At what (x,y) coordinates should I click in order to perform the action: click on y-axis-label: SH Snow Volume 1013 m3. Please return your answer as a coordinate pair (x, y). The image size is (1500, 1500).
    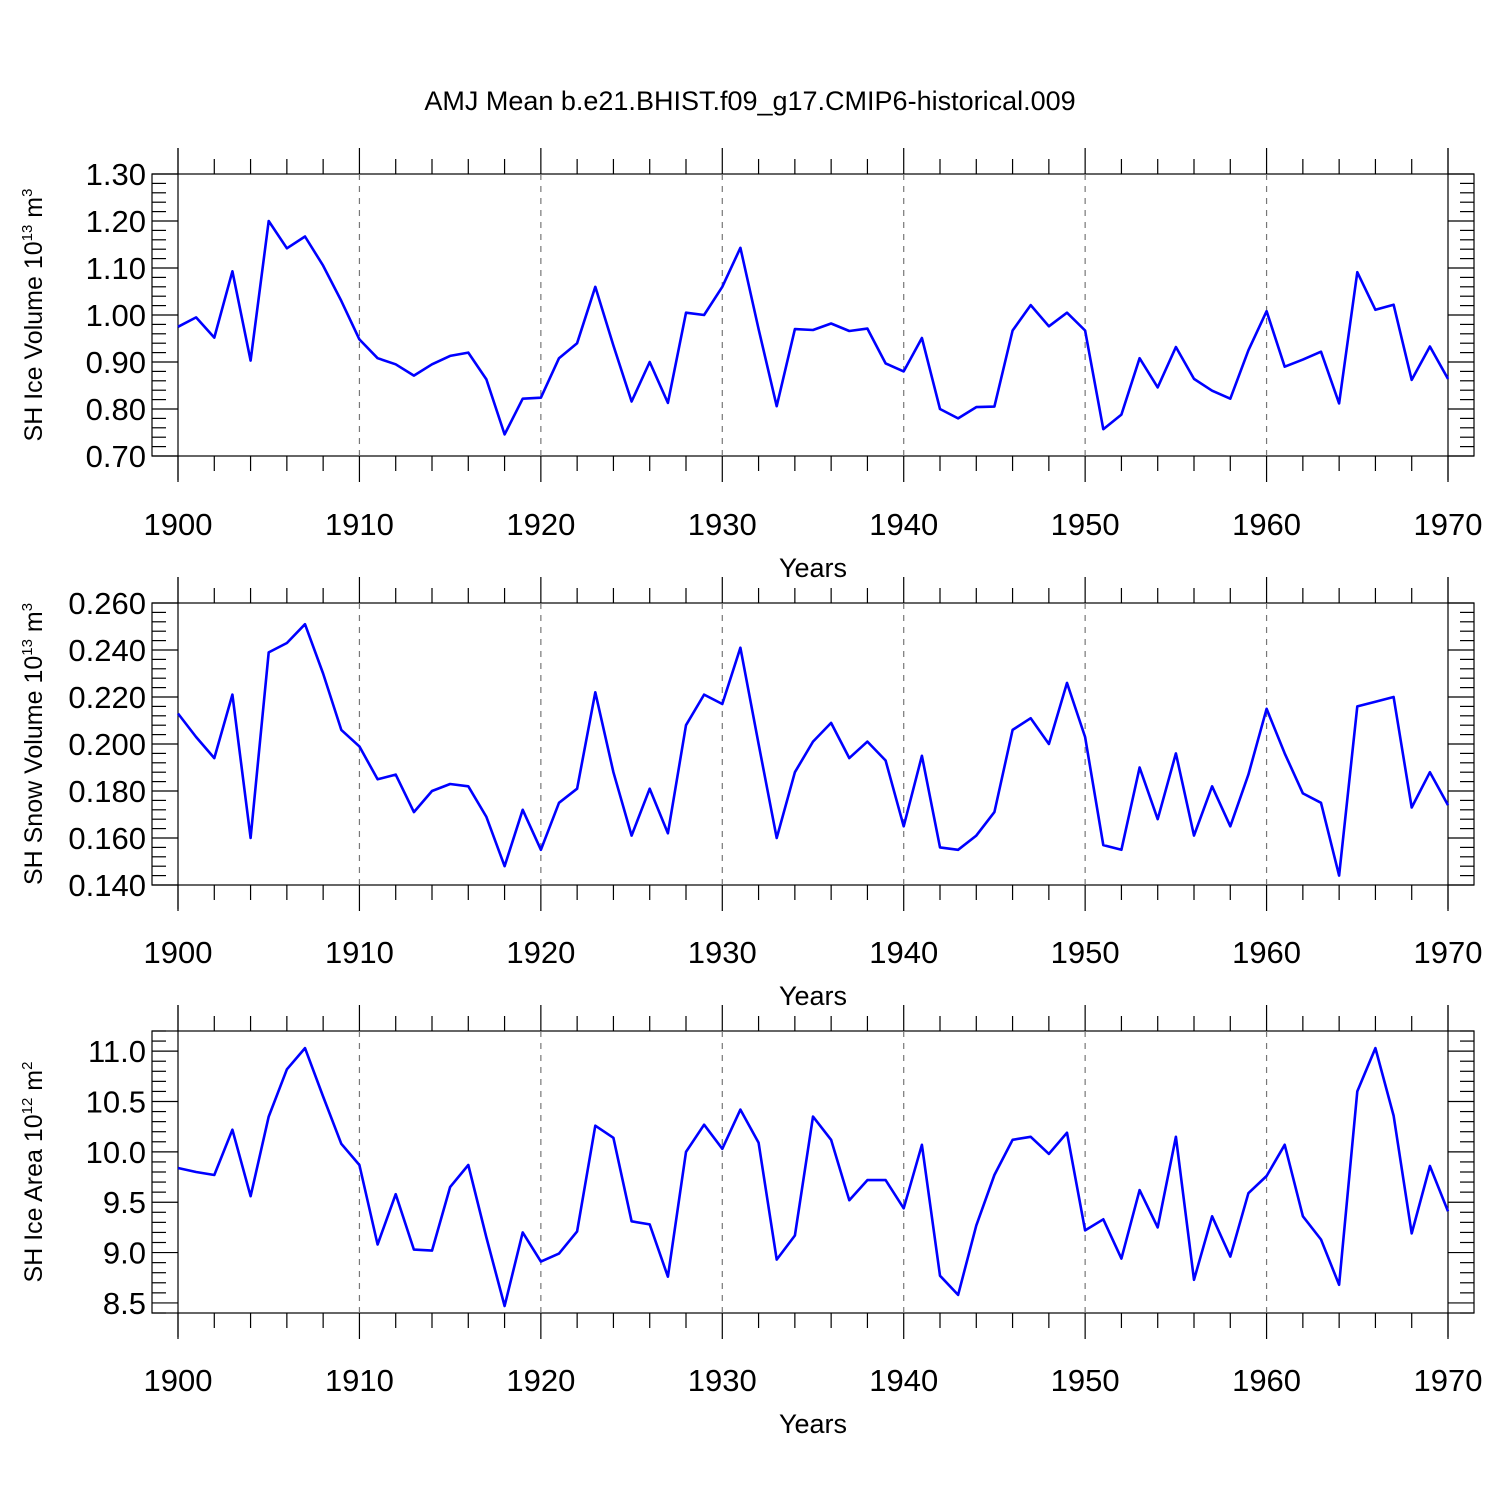
    Looking at the image, I should click on (33, 744).